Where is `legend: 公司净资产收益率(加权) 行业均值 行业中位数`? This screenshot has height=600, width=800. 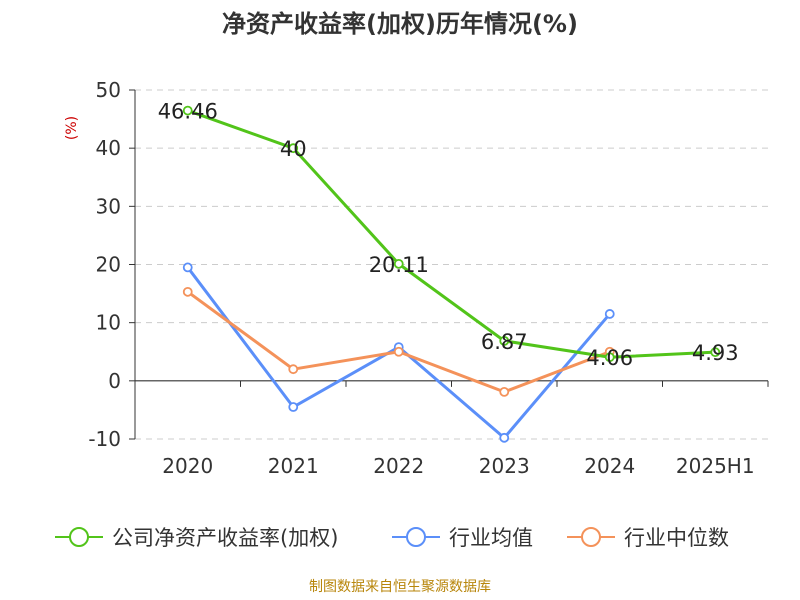
legend: 公司净资产收益率(加权) 行业均值 行业中位数 is located at coordinates (392, 538).